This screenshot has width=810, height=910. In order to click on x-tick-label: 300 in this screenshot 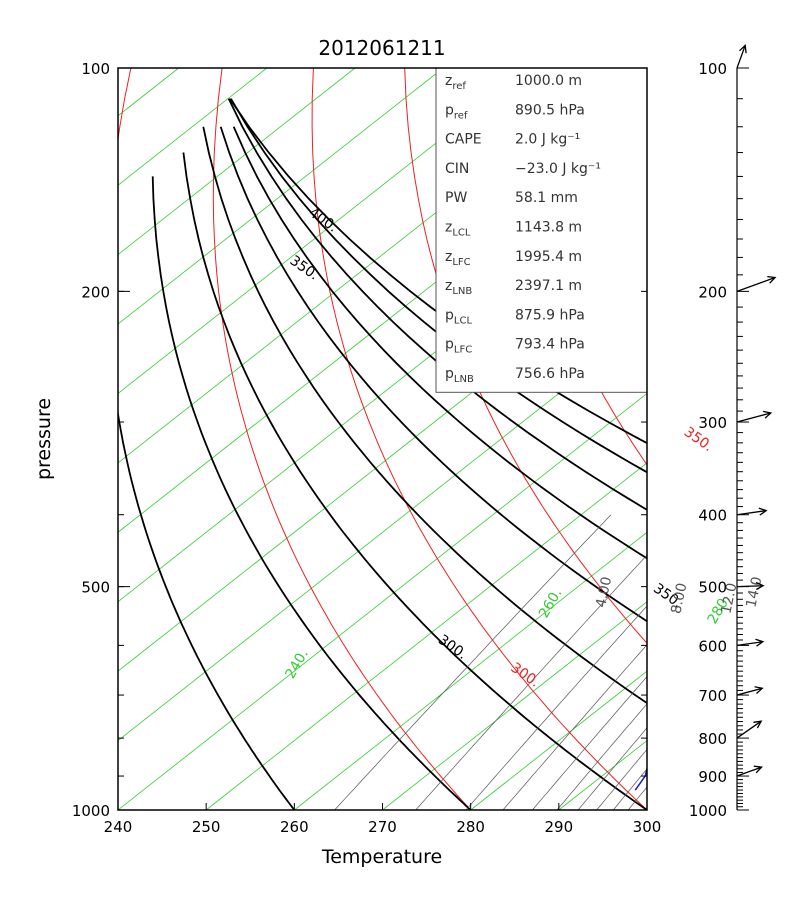, I will do `click(647, 827)`.